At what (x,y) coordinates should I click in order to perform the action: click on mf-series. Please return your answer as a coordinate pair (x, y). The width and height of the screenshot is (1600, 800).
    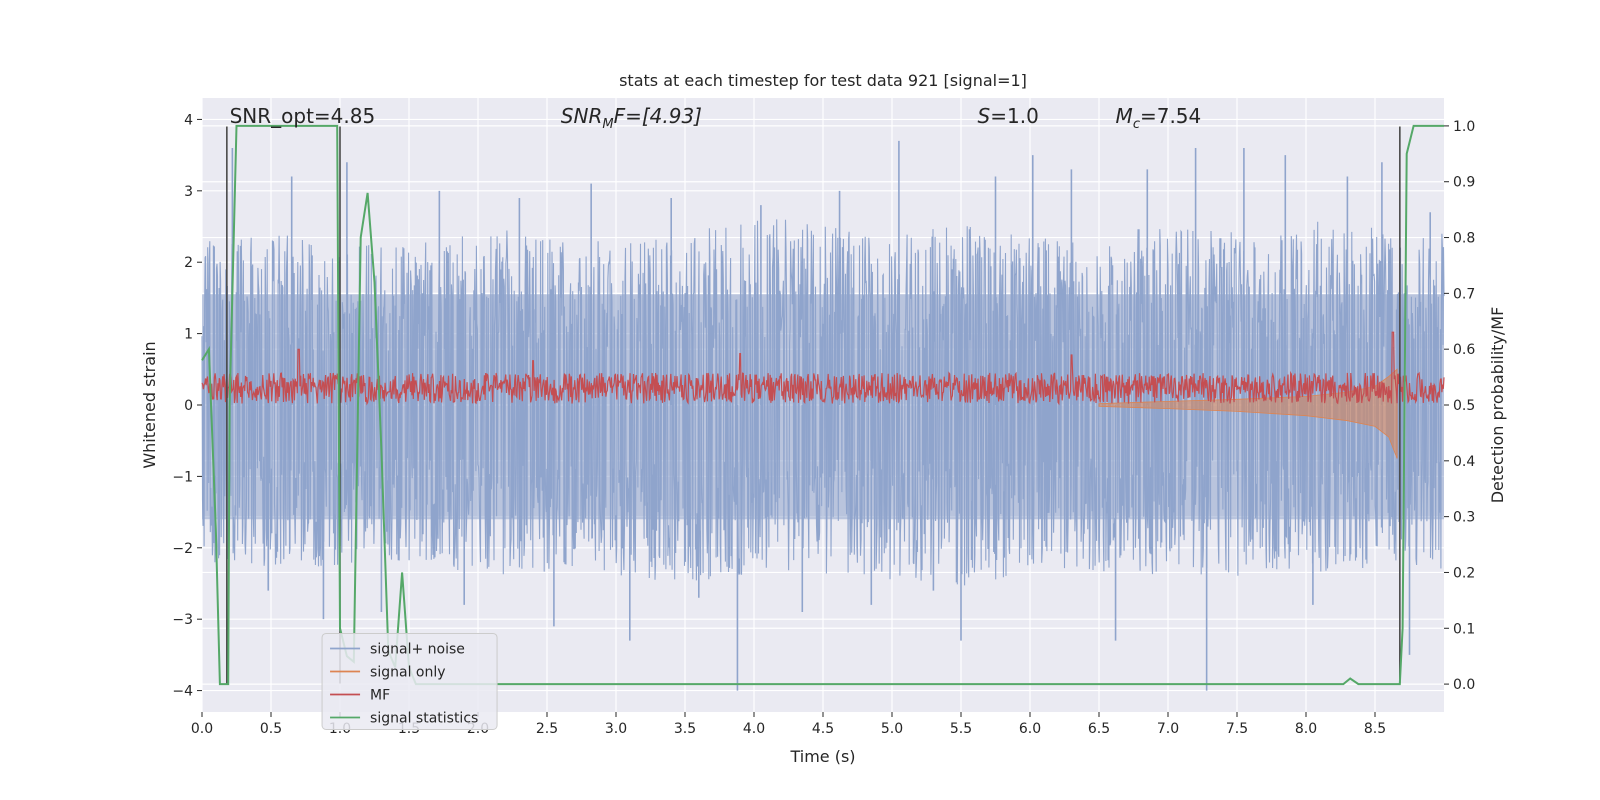
    Looking at the image, I should click on (823, 368).